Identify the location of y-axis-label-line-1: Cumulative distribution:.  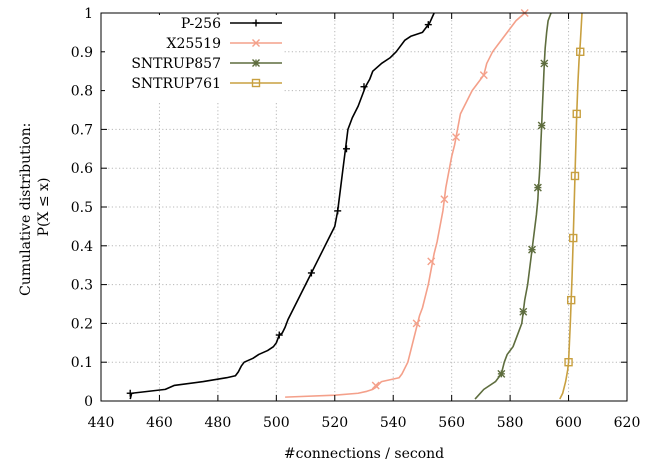
(26, 209).